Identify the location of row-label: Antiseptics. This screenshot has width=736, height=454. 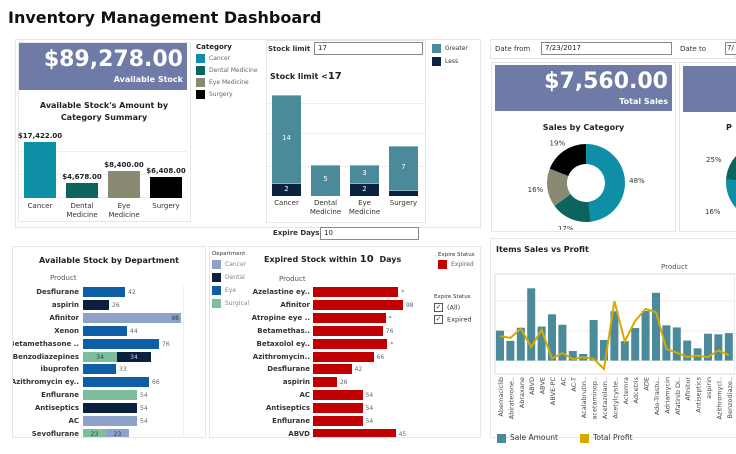
(56, 408).